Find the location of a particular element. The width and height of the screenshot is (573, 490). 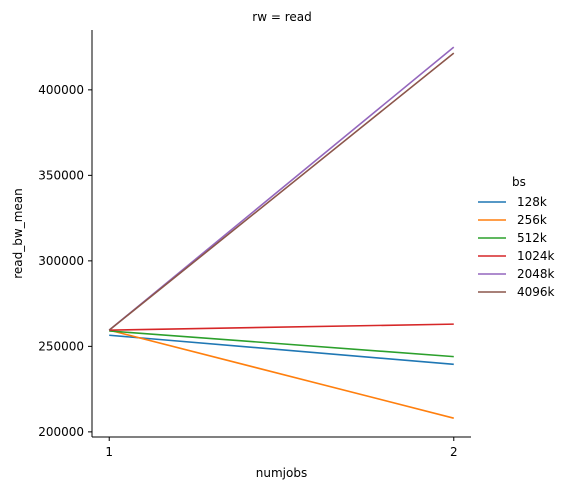

legend-label-1024k: 1024k is located at coordinates (536, 256).